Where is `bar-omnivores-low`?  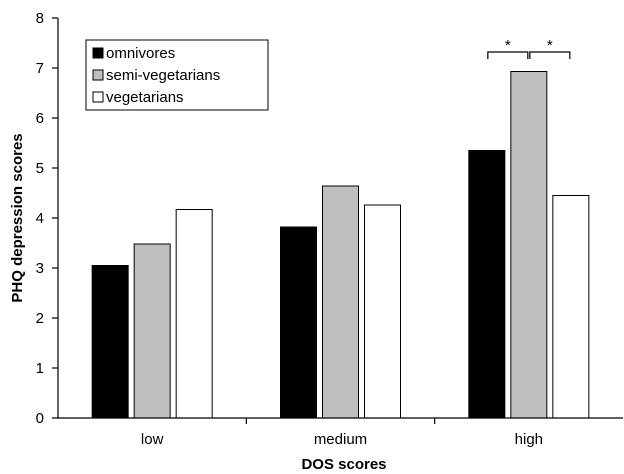 bar-omnivores-low is located at coordinates (110, 342).